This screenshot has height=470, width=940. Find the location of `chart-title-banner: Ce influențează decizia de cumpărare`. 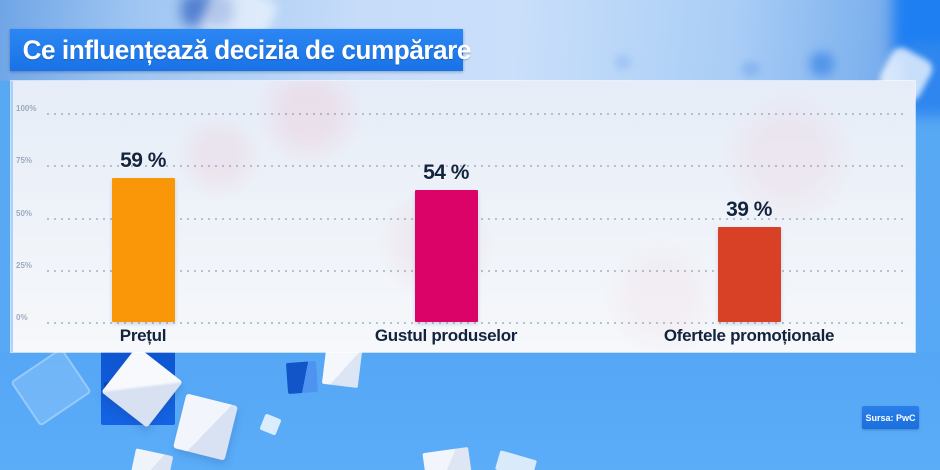

chart-title-banner: Ce influențează decizia de cumpărare is located at coordinates (240, 50).